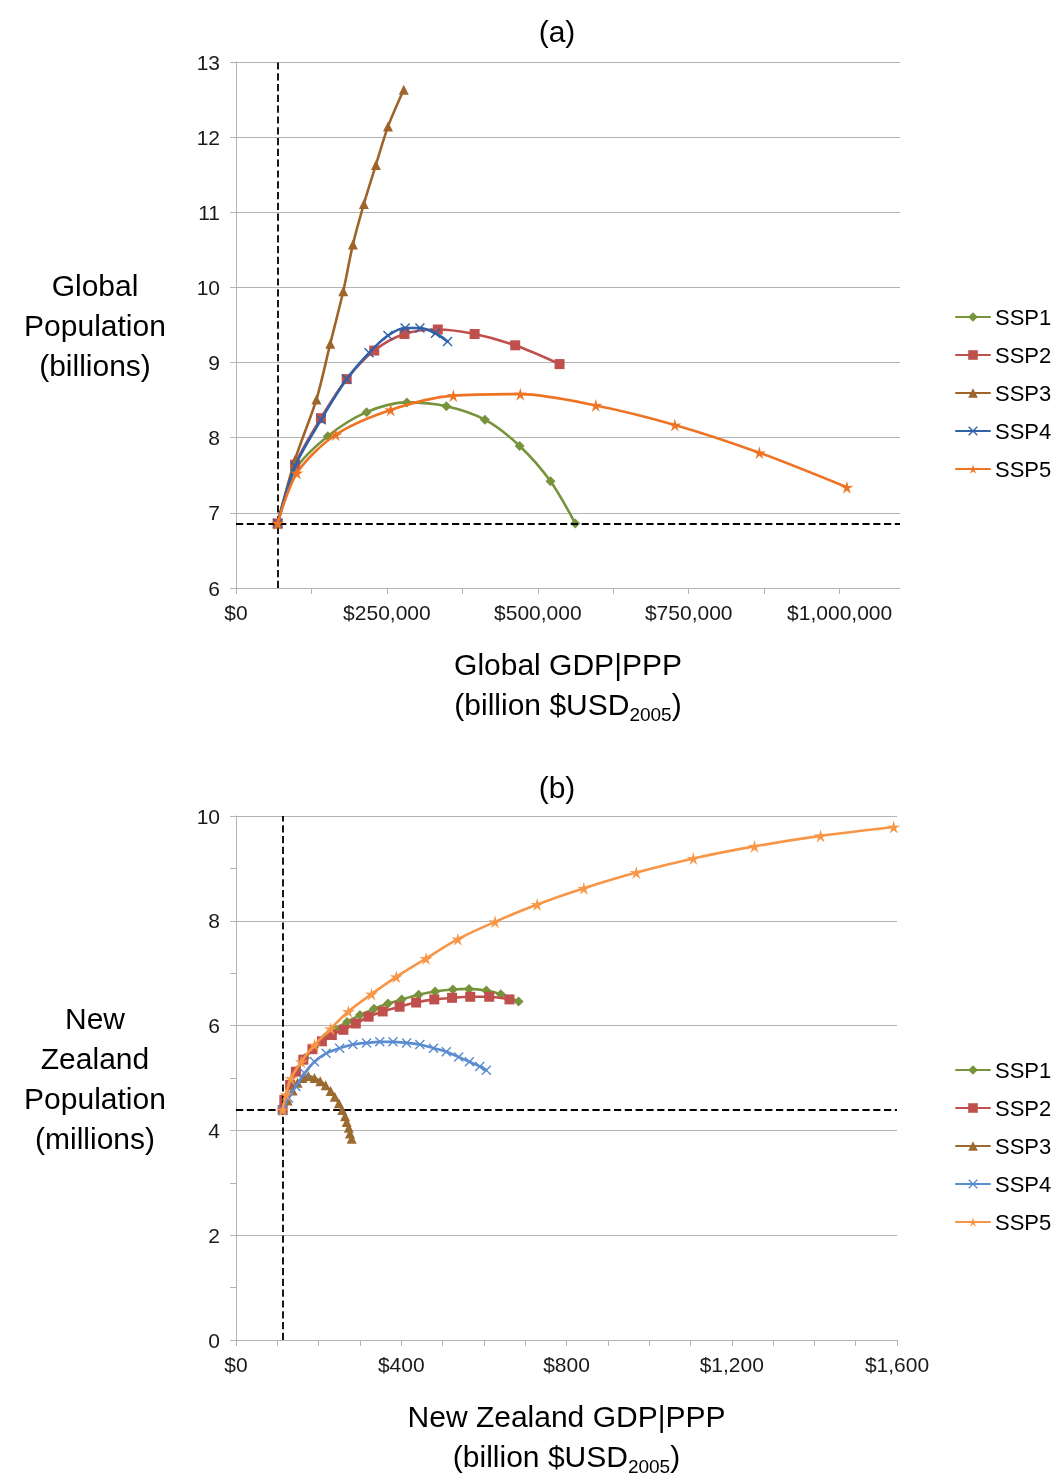 The height and width of the screenshot is (1481, 1062). What do you see at coordinates (538, 612) in the screenshot?
I see `x-tick-label: $500,000` at bounding box center [538, 612].